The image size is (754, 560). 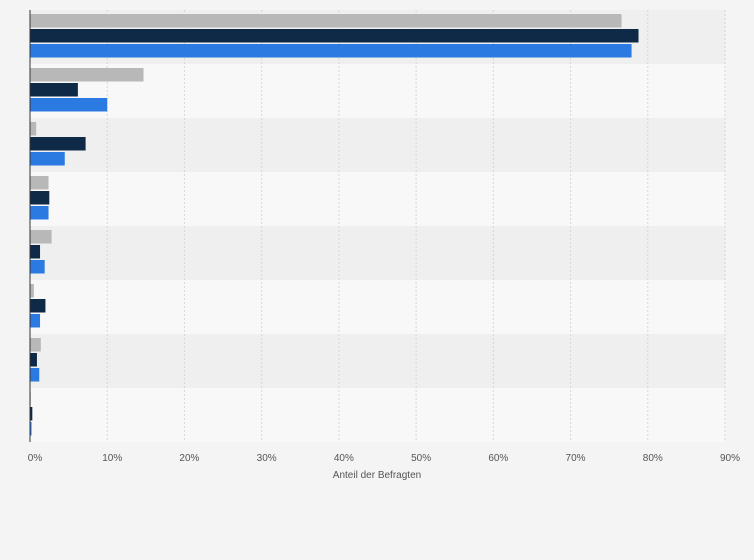 What do you see at coordinates (576, 458) in the screenshot?
I see `x-tick-label: 70%` at bounding box center [576, 458].